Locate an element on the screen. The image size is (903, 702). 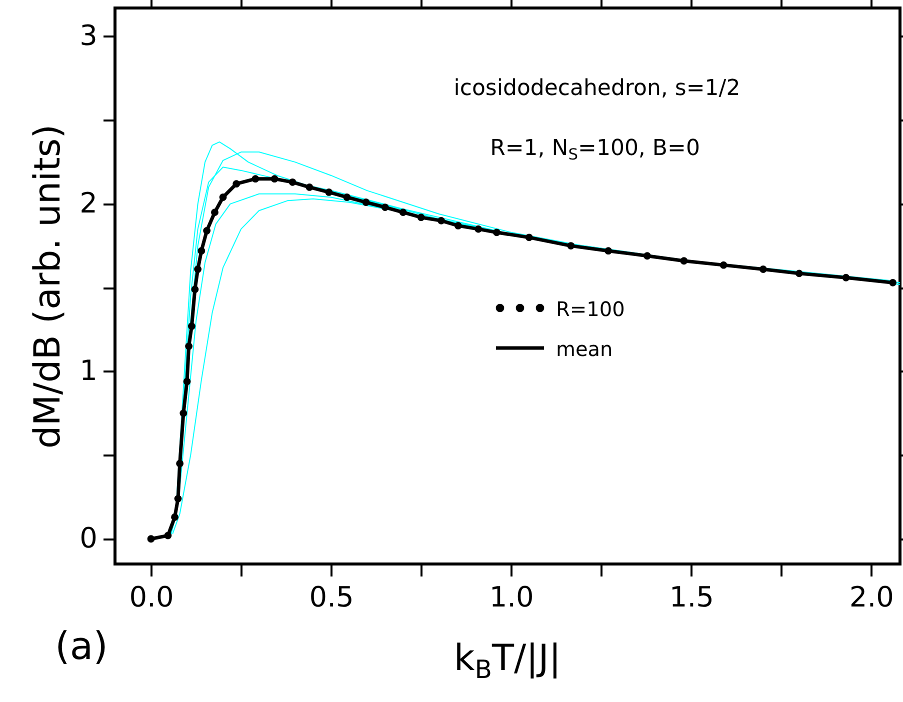
y-tick-label: 1 is located at coordinates (89, 370).